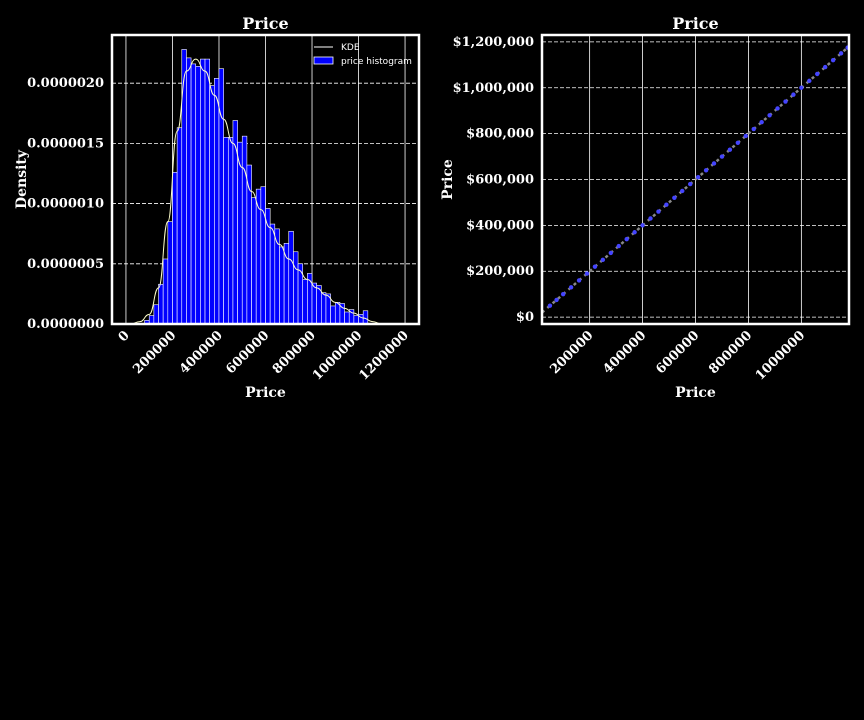 The height and width of the screenshot is (720, 864). Describe the element at coordinates (201, 352) in the screenshot. I see `x-tick-label: 400000` at that location.